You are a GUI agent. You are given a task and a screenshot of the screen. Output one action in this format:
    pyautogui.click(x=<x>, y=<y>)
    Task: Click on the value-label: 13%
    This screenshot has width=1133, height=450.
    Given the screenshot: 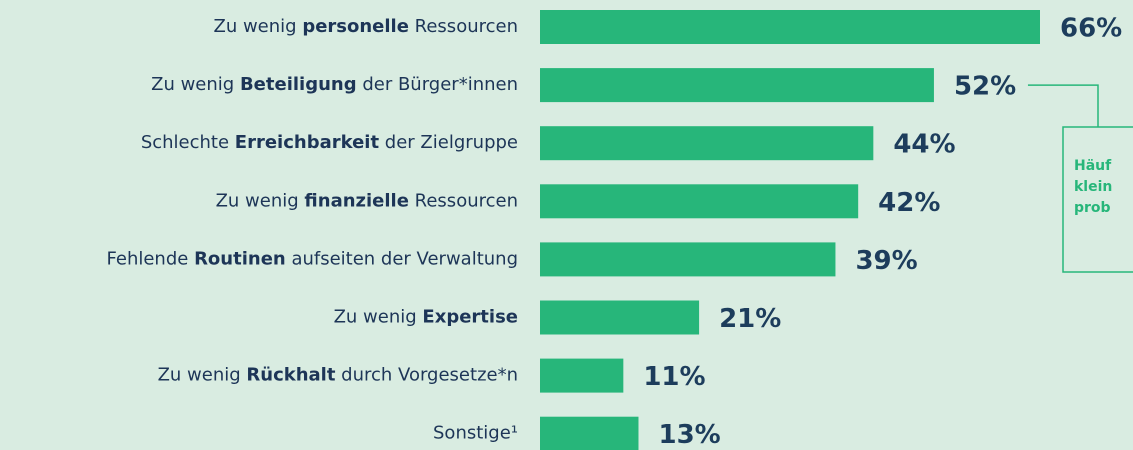 What is the action you would take?
    pyautogui.click(x=689, y=435)
    